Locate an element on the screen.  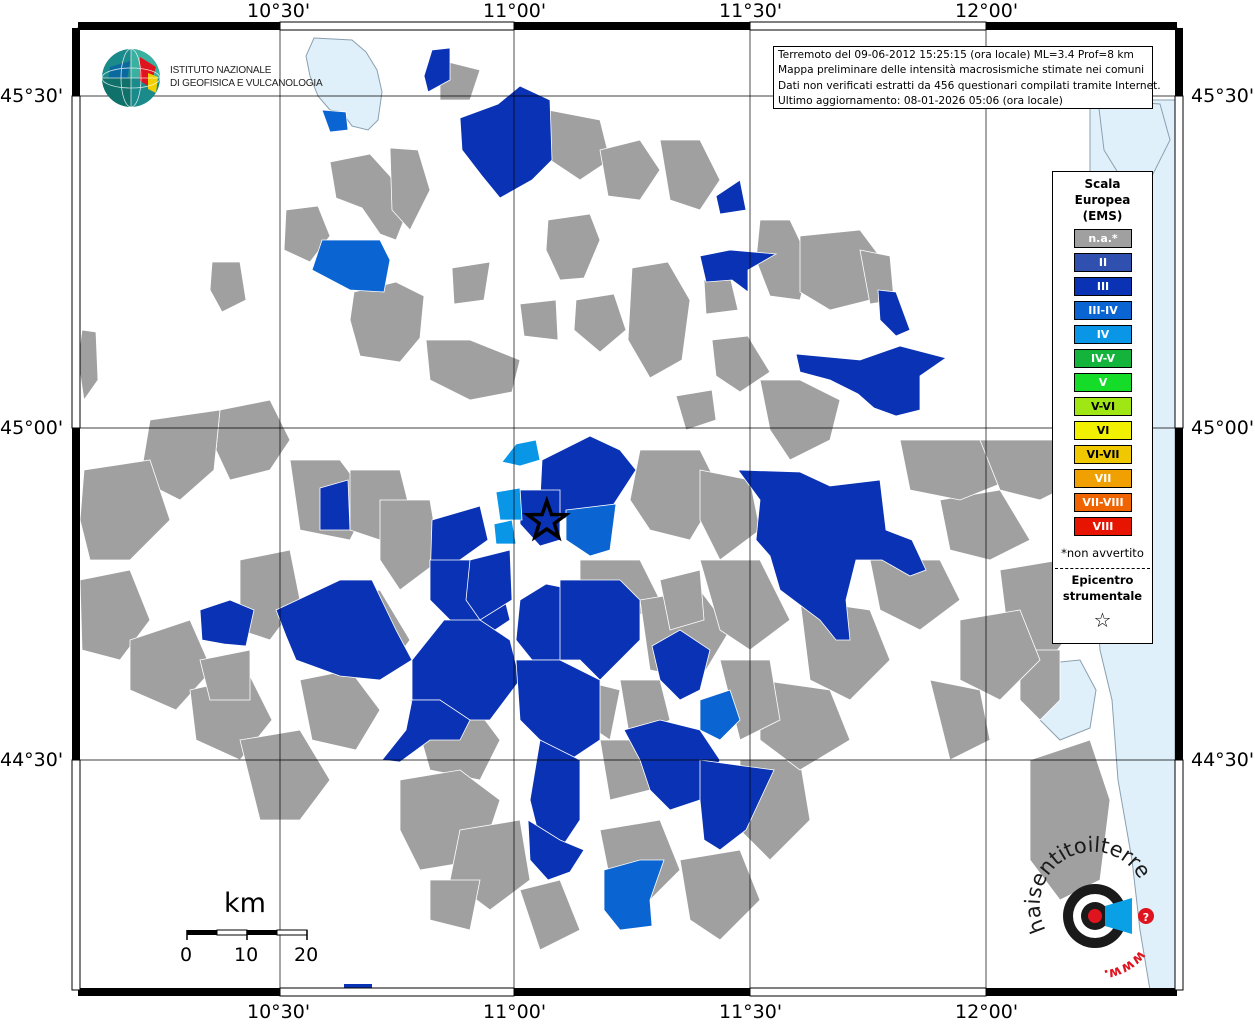
lon-label-bottom-2: 11°00' is located at coordinates (515, 1012).